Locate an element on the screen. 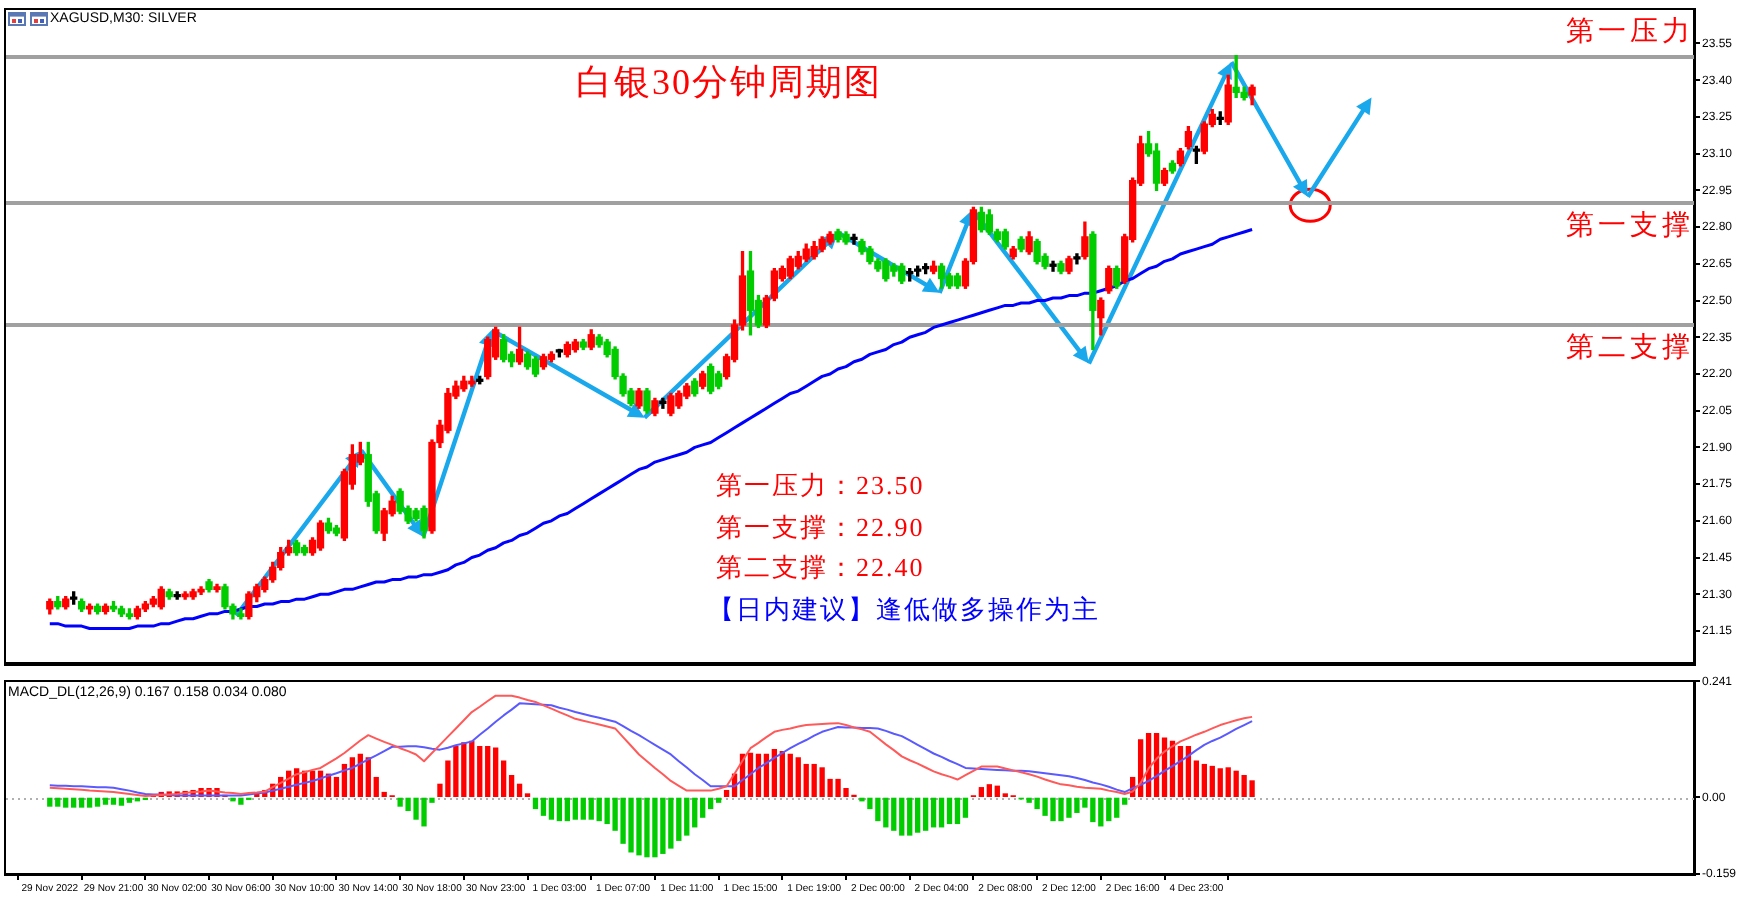 The height and width of the screenshot is (898, 1740). ref-line-label: 第一支撑 is located at coordinates (1630, 228).